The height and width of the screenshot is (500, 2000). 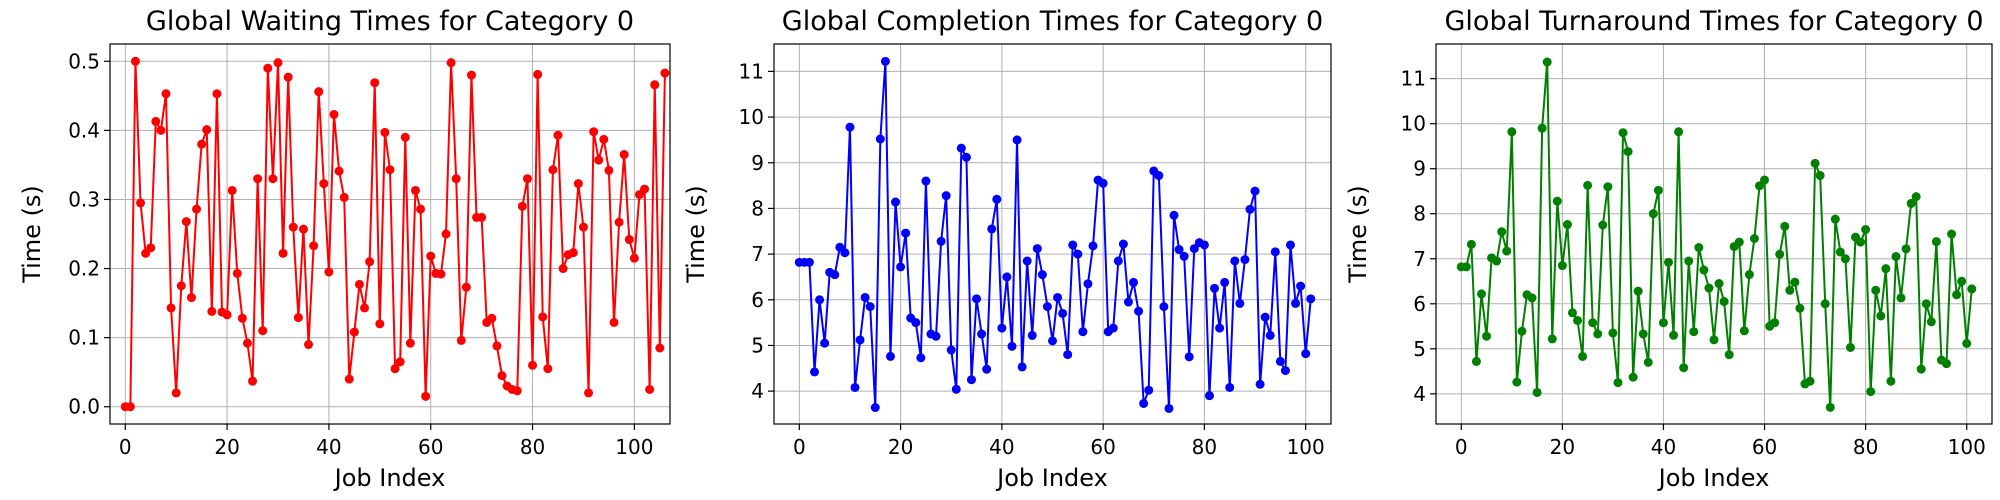 I want to click on y-tick-label: 4, so click(x=1419, y=394).